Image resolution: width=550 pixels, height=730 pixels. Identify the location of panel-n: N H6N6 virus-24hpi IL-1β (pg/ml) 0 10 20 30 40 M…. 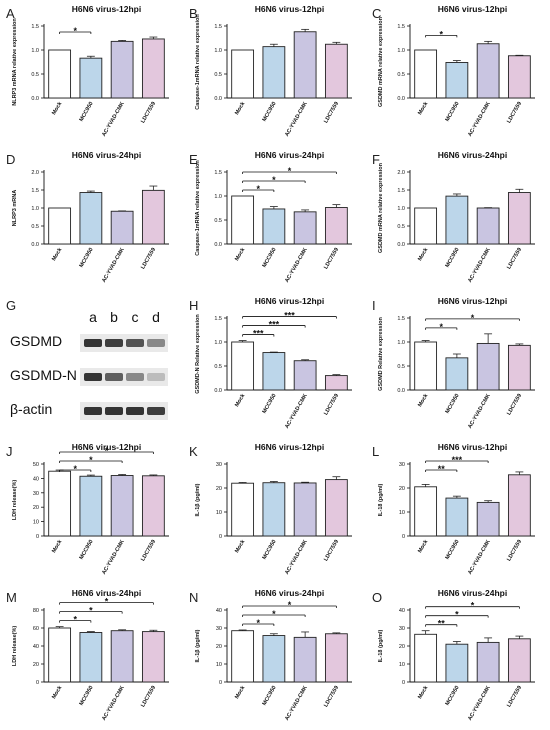
(270, 655).